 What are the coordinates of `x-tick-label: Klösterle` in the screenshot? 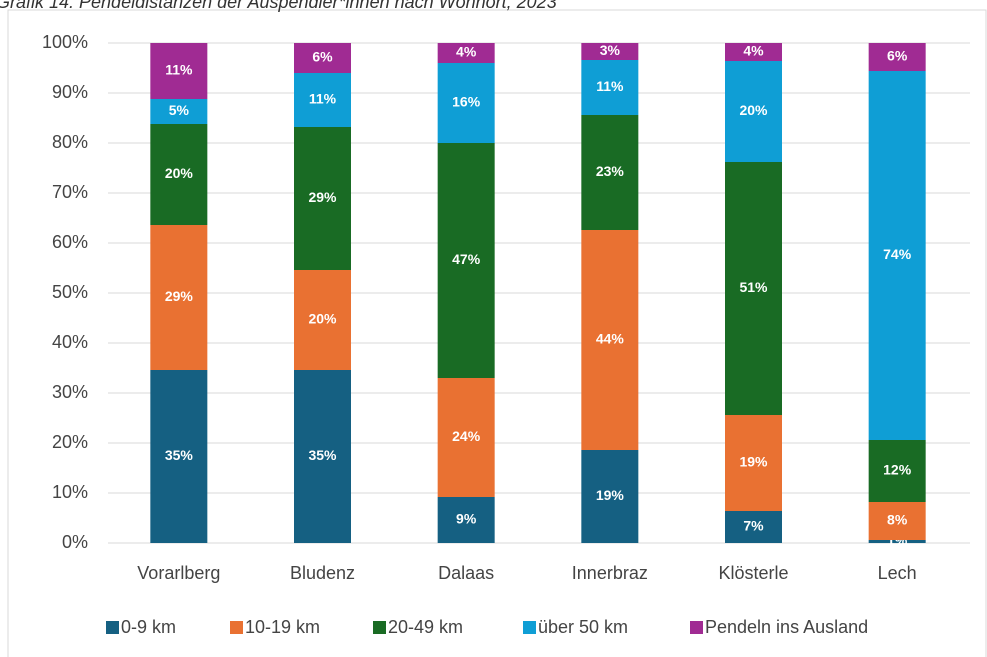 It's located at (753, 573).